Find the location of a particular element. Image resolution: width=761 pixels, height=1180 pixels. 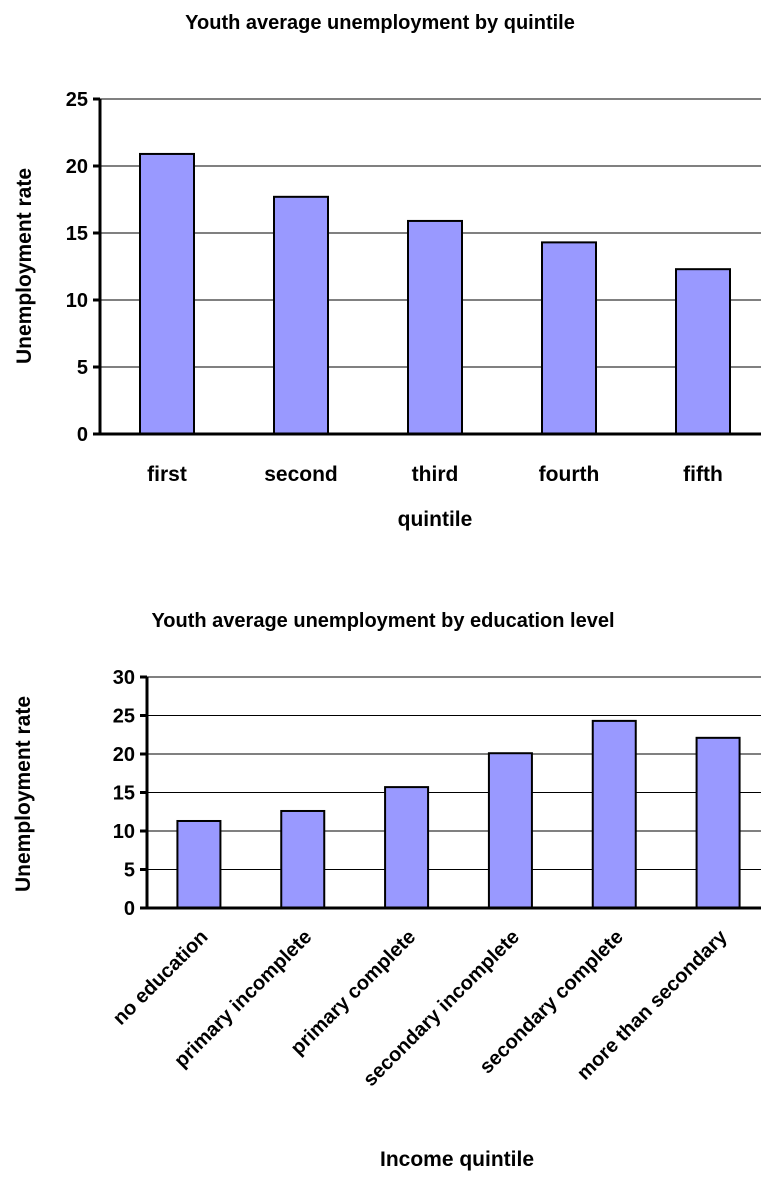

x-tick-label: fourth is located at coordinates (569, 474).